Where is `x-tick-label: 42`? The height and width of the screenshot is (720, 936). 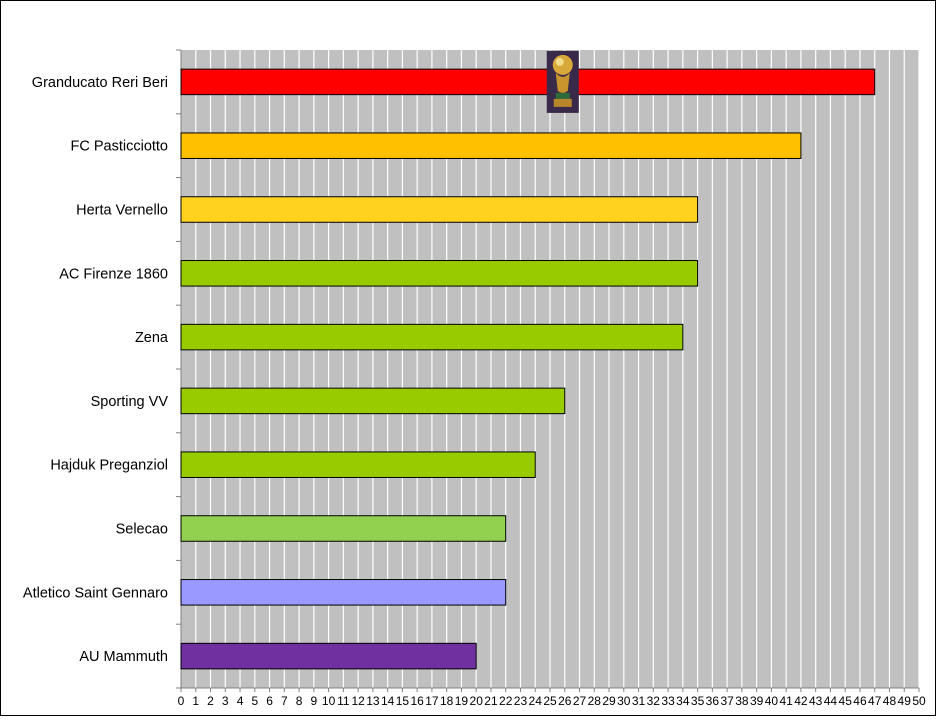 x-tick-label: 42 is located at coordinates (801, 701).